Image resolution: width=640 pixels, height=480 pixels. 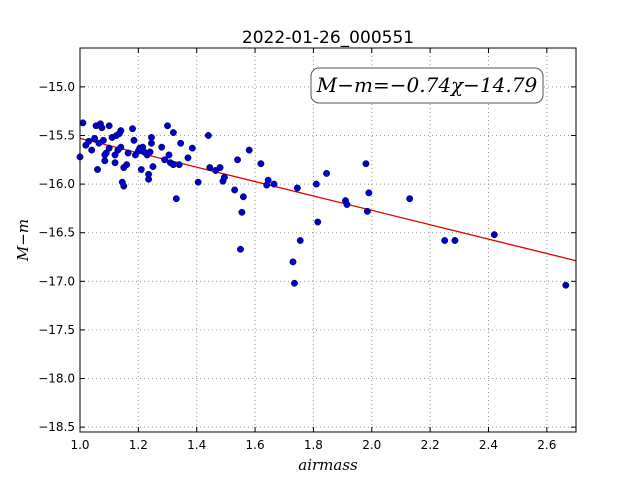 I want to click on x-tick-label: 1.6, so click(x=255, y=445).